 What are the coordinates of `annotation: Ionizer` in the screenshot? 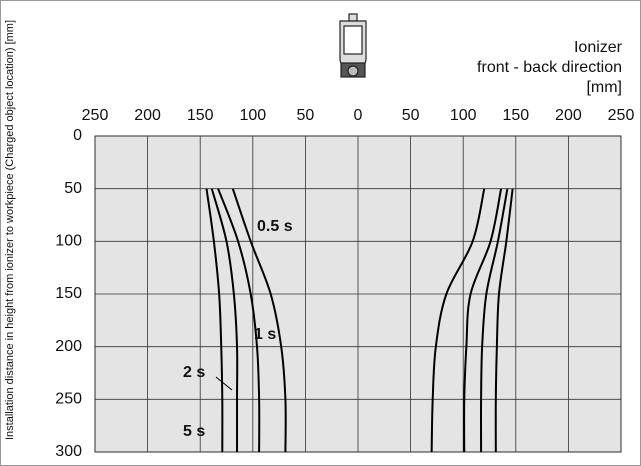 It's located at (598, 47).